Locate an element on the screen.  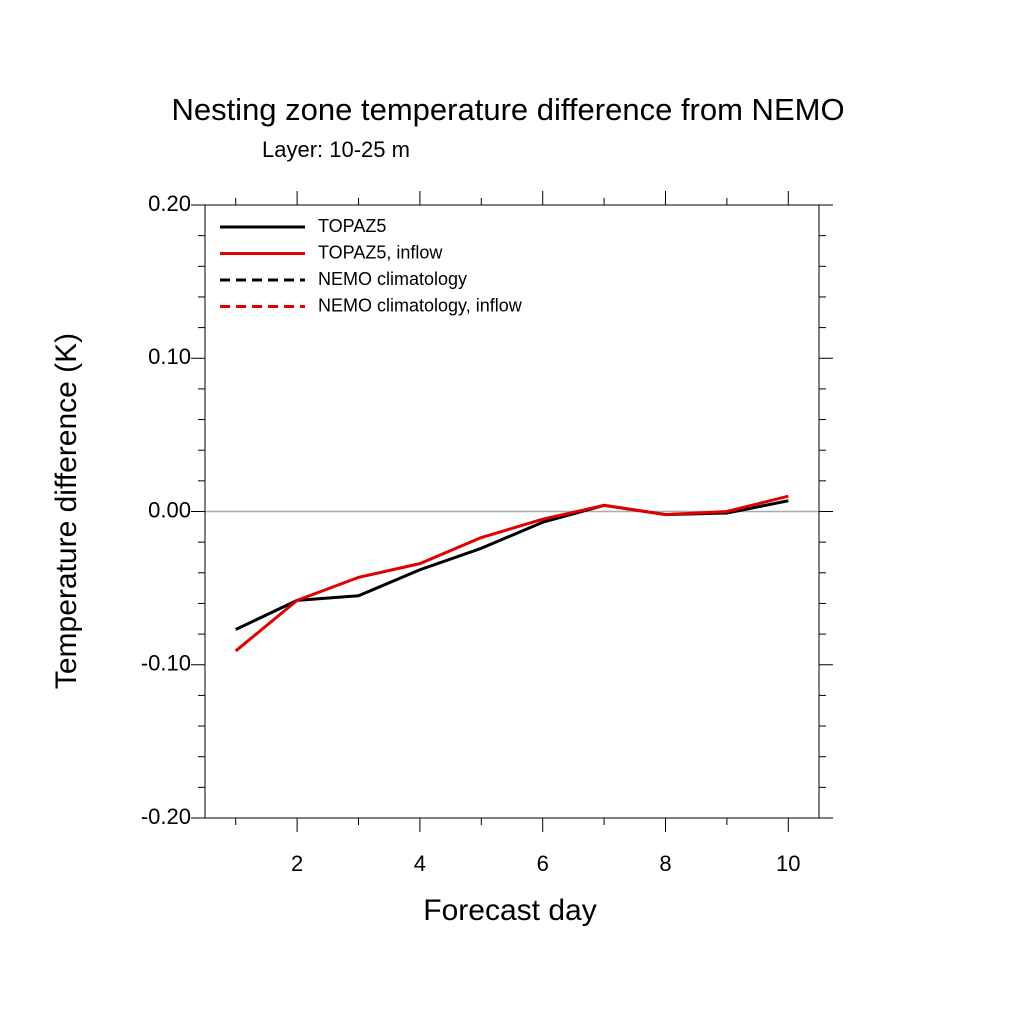
legend-label: TOPAZ5, inflow is located at coordinates (380, 252).